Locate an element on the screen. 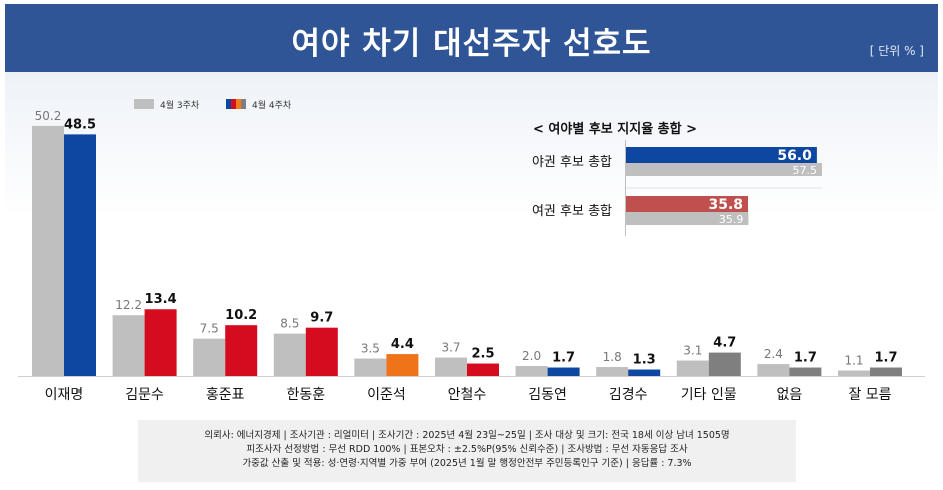 This screenshot has width=943, height=490. value-label-prev: 2.0 is located at coordinates (531, 356).